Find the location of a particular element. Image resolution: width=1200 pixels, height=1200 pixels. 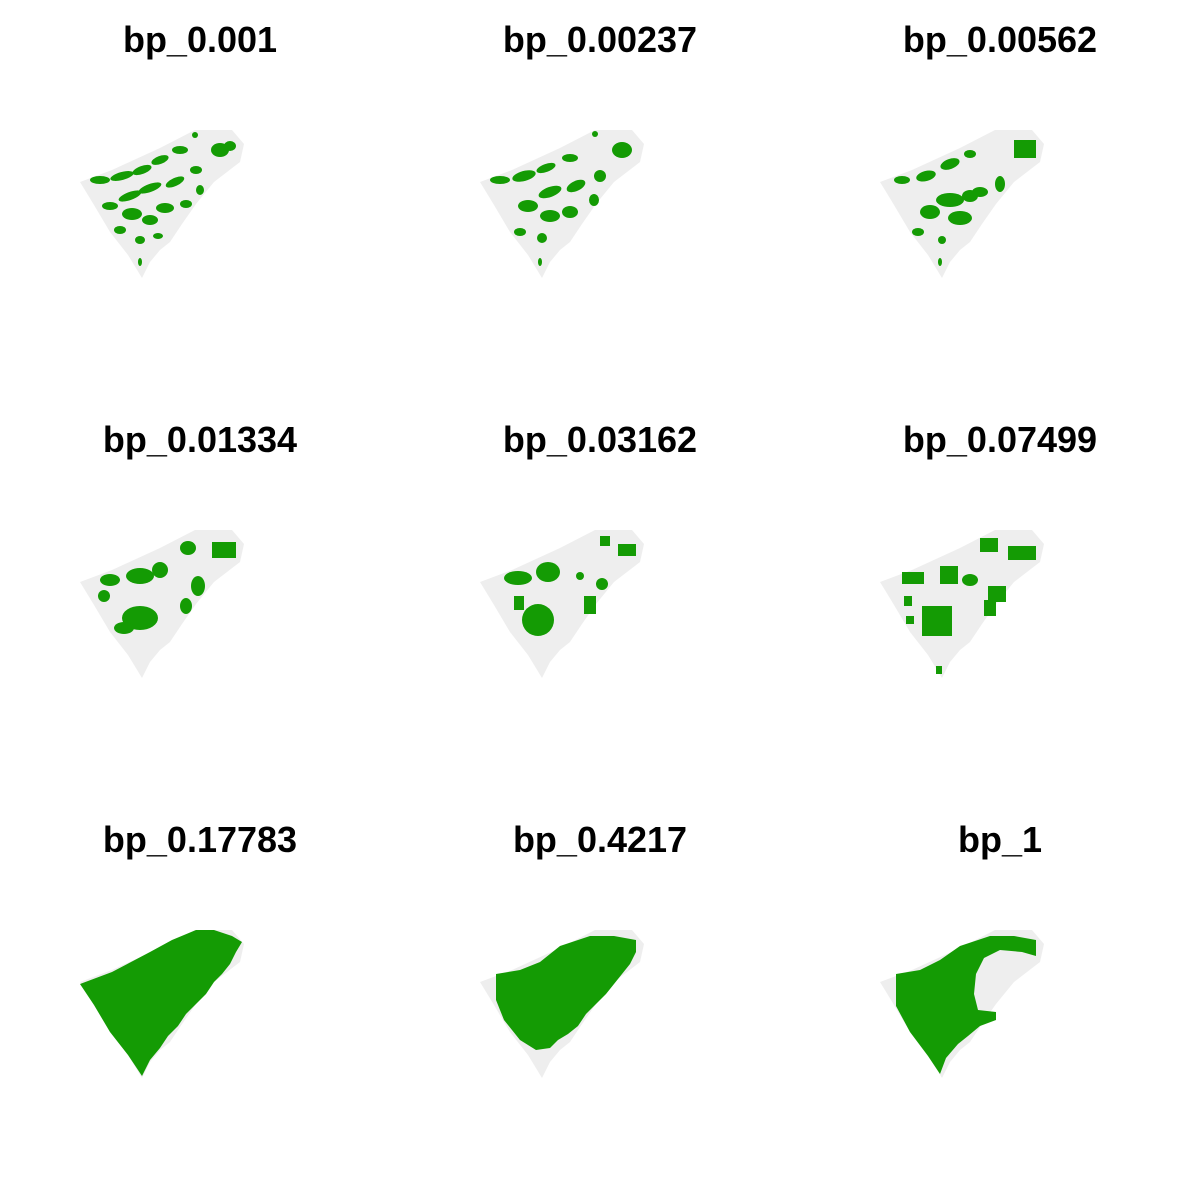

panel-title: bp_1 is located at coordinates (1000, 839).